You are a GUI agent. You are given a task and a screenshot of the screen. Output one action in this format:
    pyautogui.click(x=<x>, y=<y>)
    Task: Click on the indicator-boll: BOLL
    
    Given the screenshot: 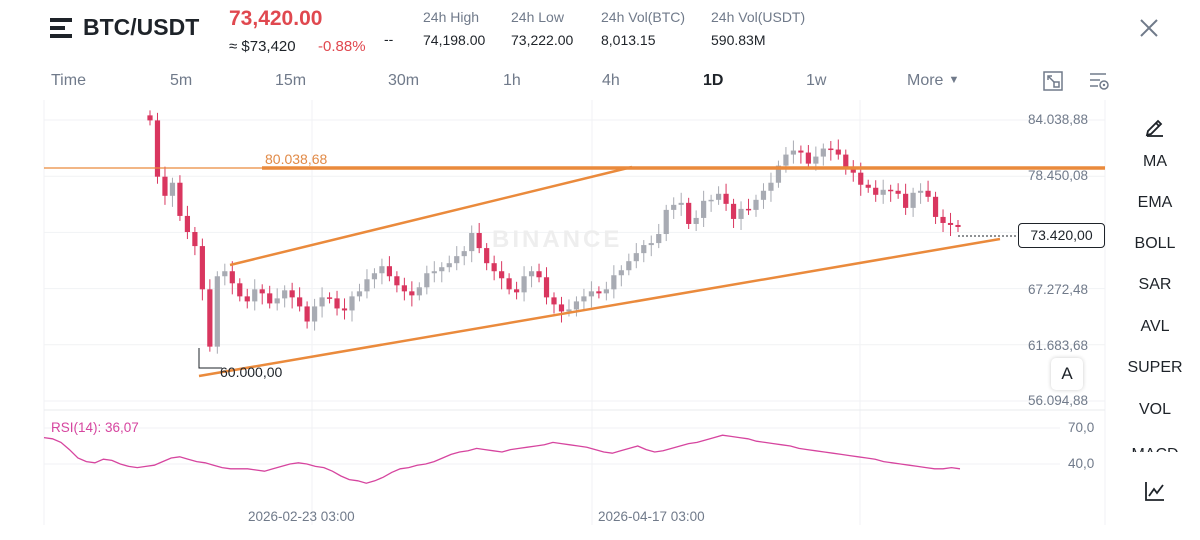 What is the action you would take?
    pyautogui.click(x=1155, y=243)
    